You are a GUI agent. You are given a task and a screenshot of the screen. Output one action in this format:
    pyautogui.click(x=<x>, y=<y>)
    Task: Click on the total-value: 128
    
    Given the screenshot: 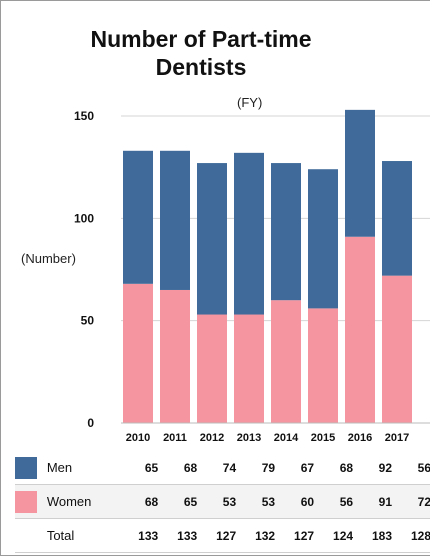 What is the action you would take?
    pyautogui.click(x=413, y=535)
    